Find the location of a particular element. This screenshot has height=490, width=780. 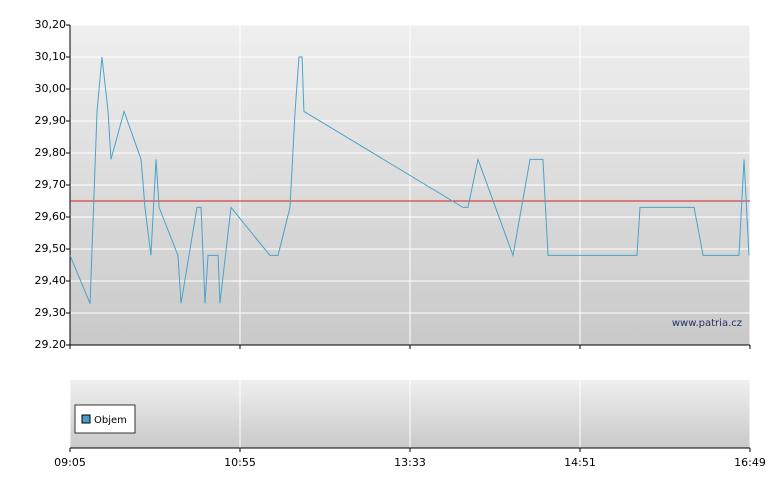

y-tick-label: 30,20 is located at coordinates (51, 24).